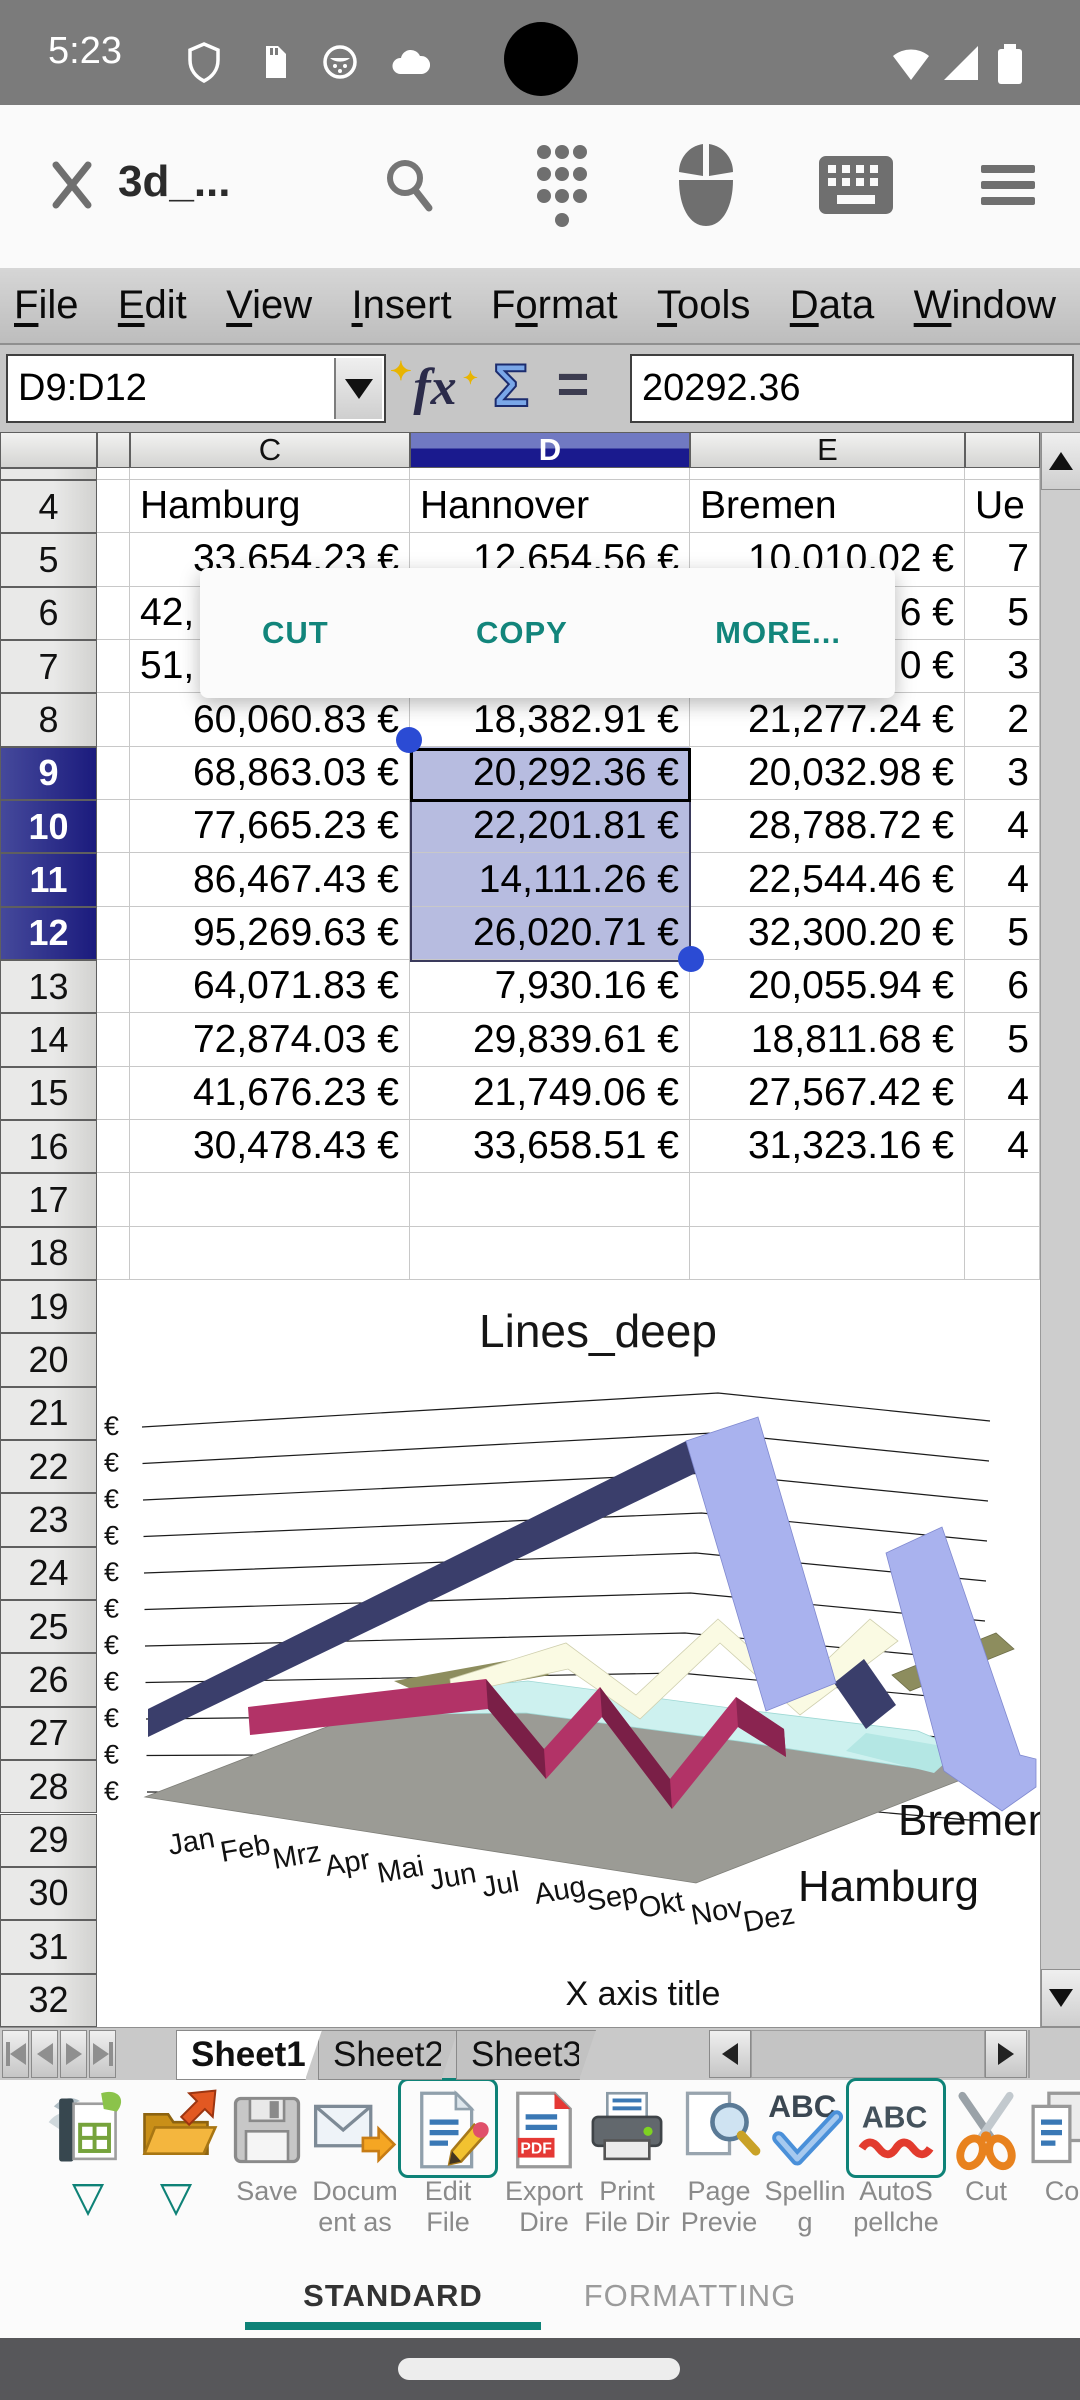 The image size is (1080, 2400). I want to click on toolbar-document-as-button: Docum ent as, so click(355, 2175).